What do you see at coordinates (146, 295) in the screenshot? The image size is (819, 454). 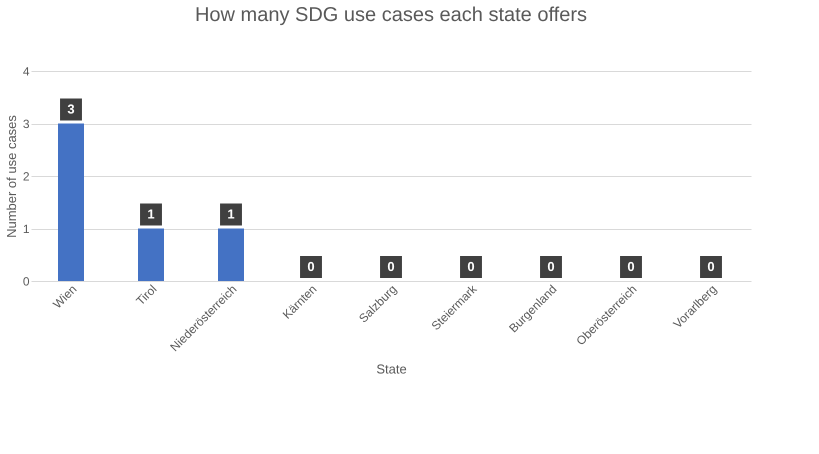 I see `x-tick-label: Tirol` at bounding box center [146, 295].